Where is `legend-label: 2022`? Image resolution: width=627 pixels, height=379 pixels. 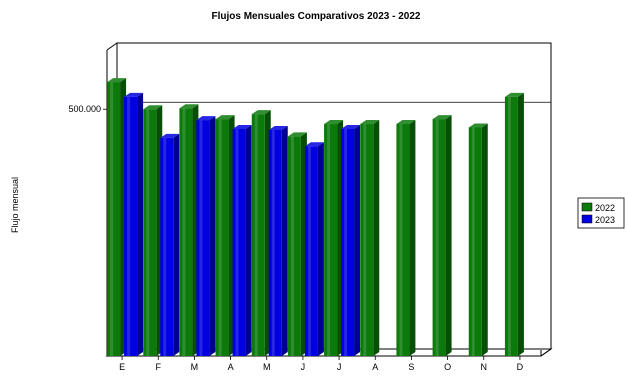 legend-label: 2022 is located at coordinates (605, 208).